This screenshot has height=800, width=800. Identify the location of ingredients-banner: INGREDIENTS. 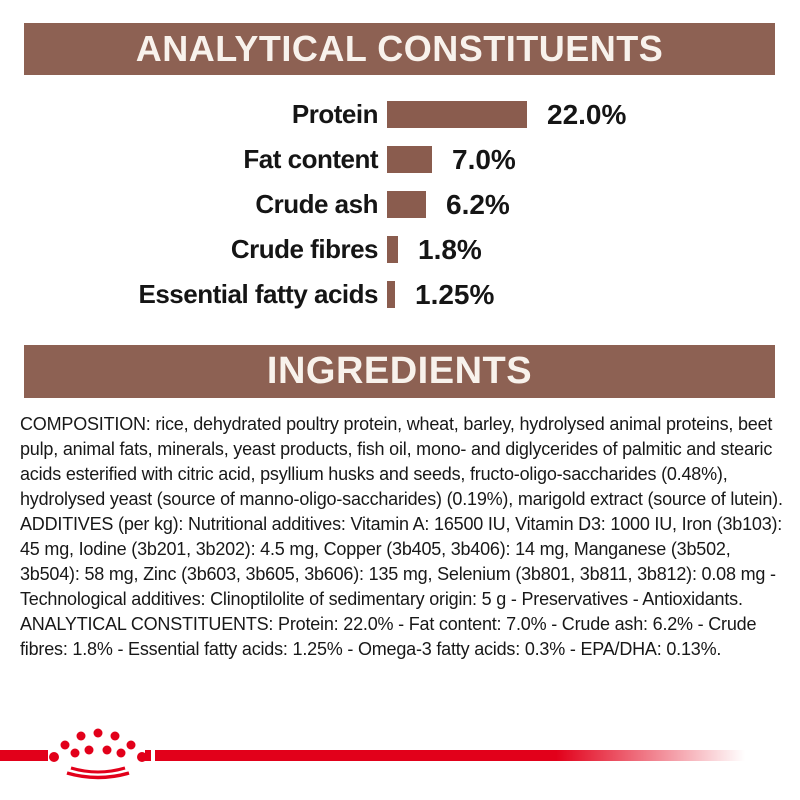
(399, 371).